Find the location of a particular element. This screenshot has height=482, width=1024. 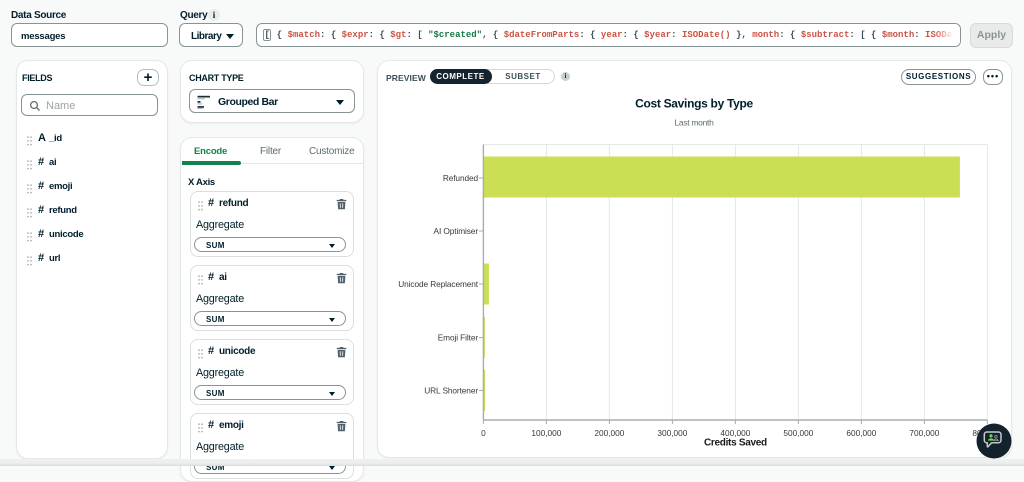

svg-text: 600,000 is located at coordinates (861, 433).